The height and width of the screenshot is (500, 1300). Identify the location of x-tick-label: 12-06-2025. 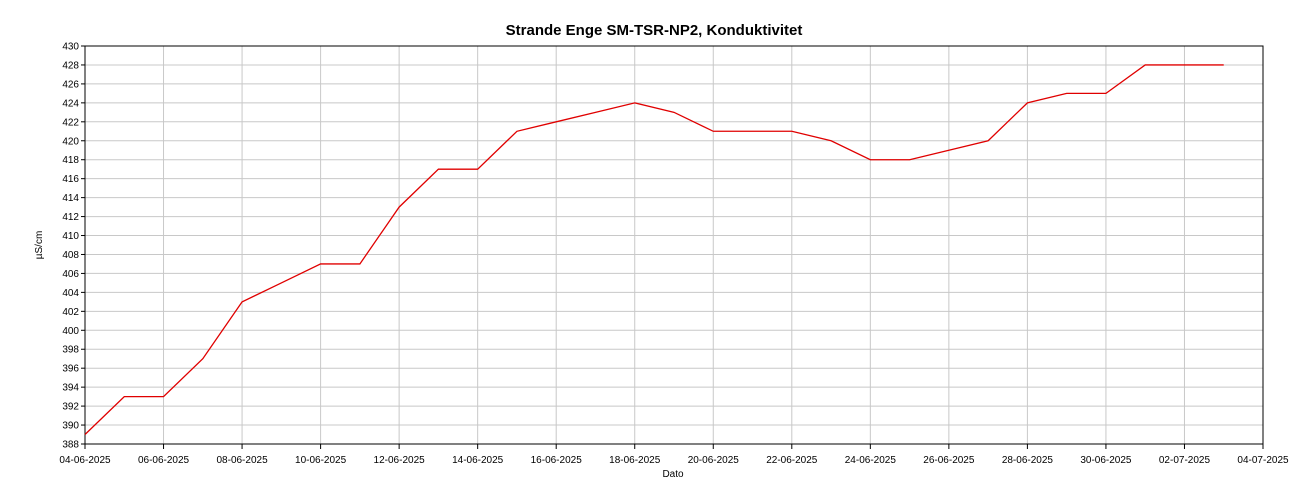
(400, 460).